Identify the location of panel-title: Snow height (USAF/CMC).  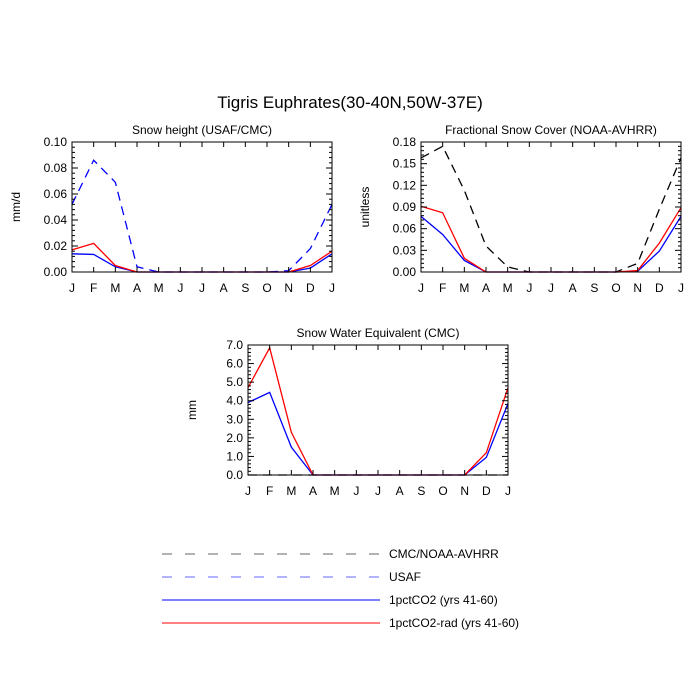
(202, 130).